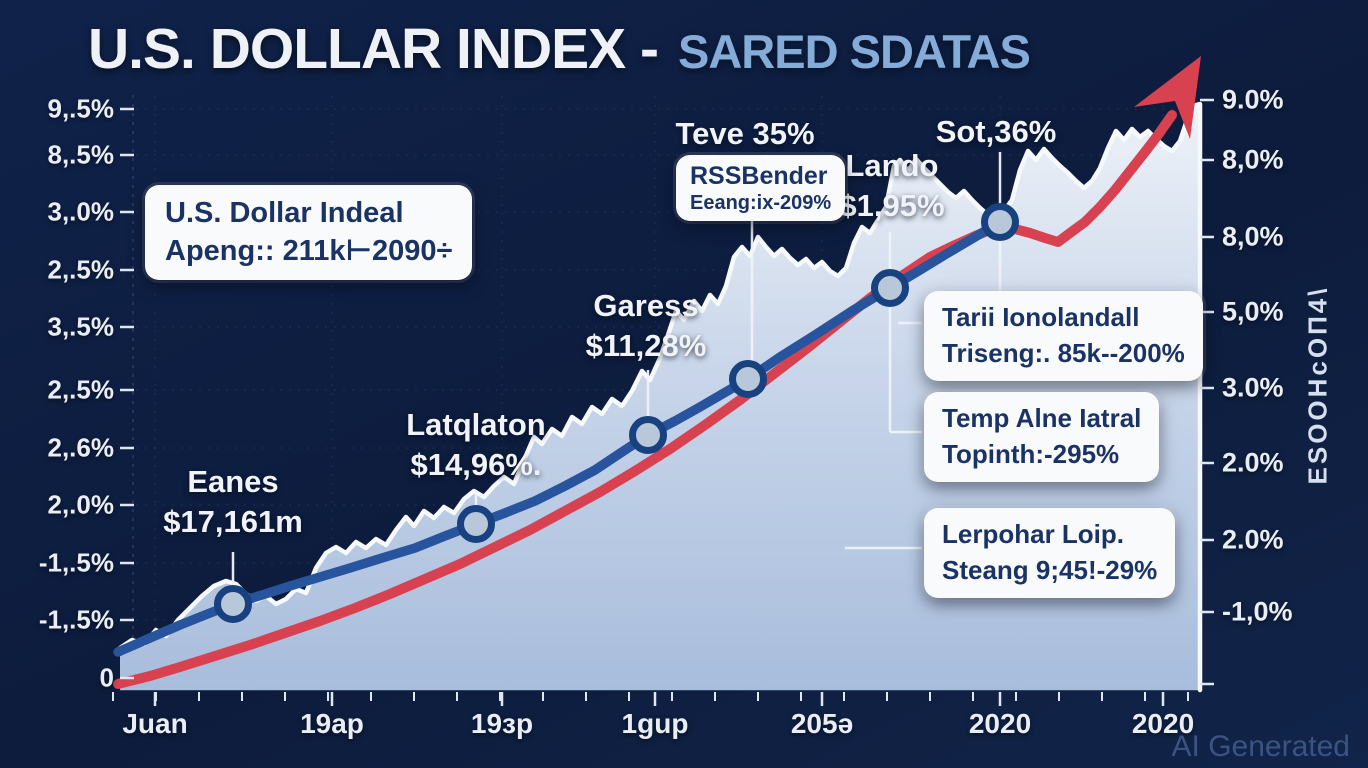 The height and width of the screenshot is (768, 1368). What do you see at coordinates (1260, 746) in the screenshot?
I see `ai-generated-watermark: AI Generated` at bounding box center [1260, 746].